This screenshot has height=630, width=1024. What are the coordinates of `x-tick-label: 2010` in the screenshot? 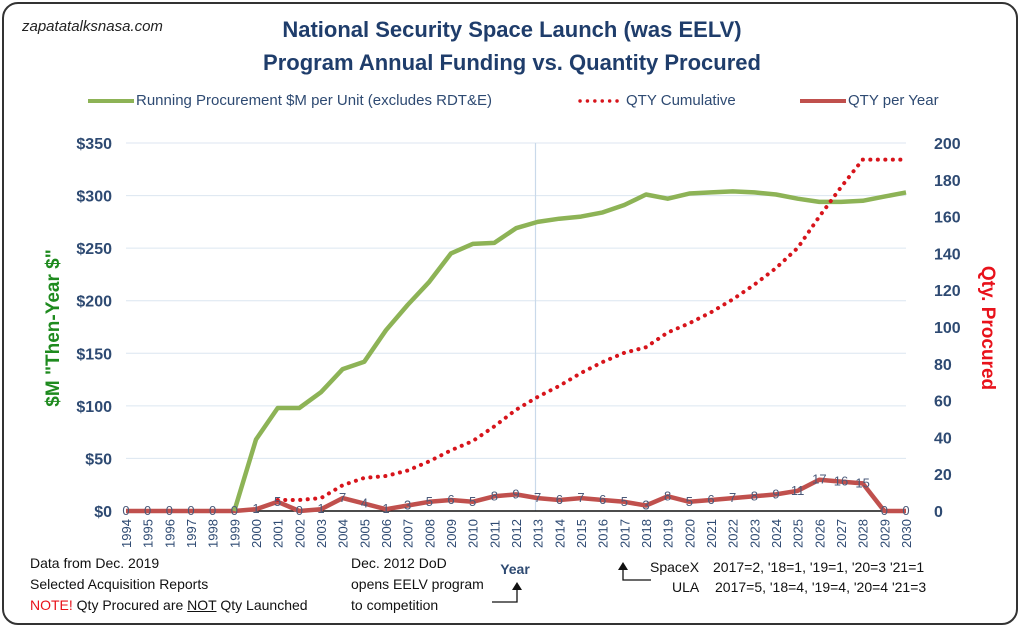 It's located at (473, 533).